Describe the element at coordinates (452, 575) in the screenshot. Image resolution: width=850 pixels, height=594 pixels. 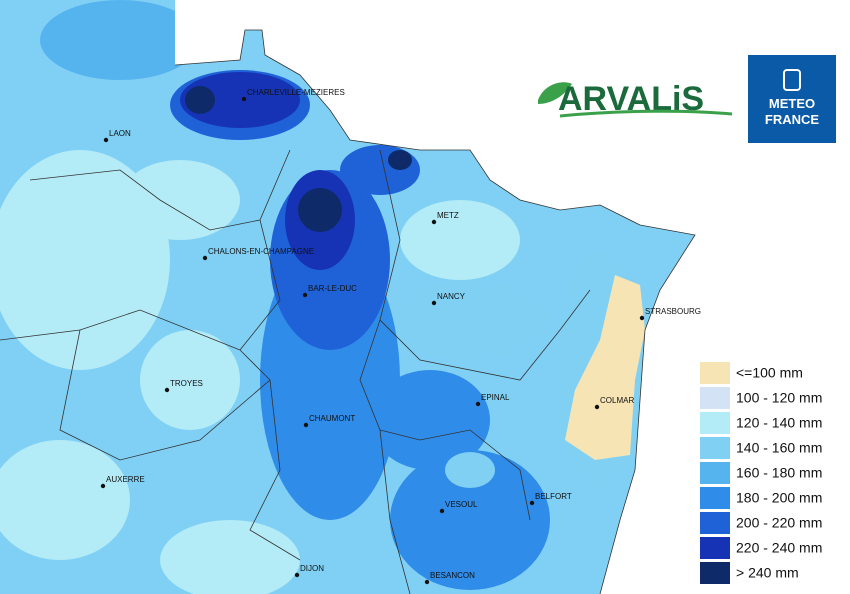
I see `city-label: BESANCON` at that location.